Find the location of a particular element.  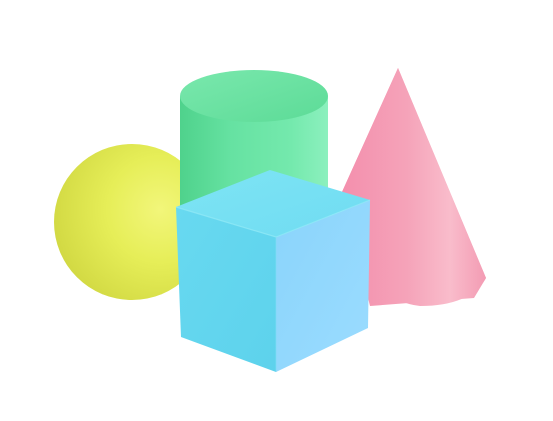

cone-shape is located at coordinates (414, 187).